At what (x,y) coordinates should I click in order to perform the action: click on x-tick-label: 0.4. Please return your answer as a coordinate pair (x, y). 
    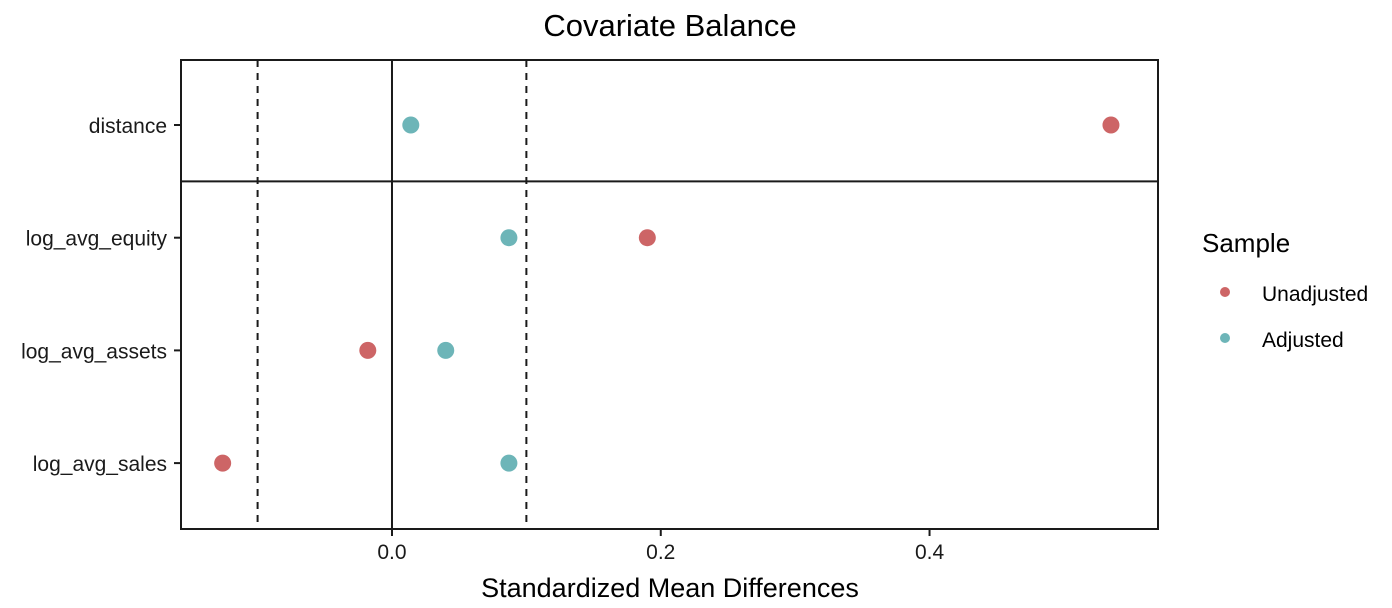
    Looking at the image, I should click on (930, 552).